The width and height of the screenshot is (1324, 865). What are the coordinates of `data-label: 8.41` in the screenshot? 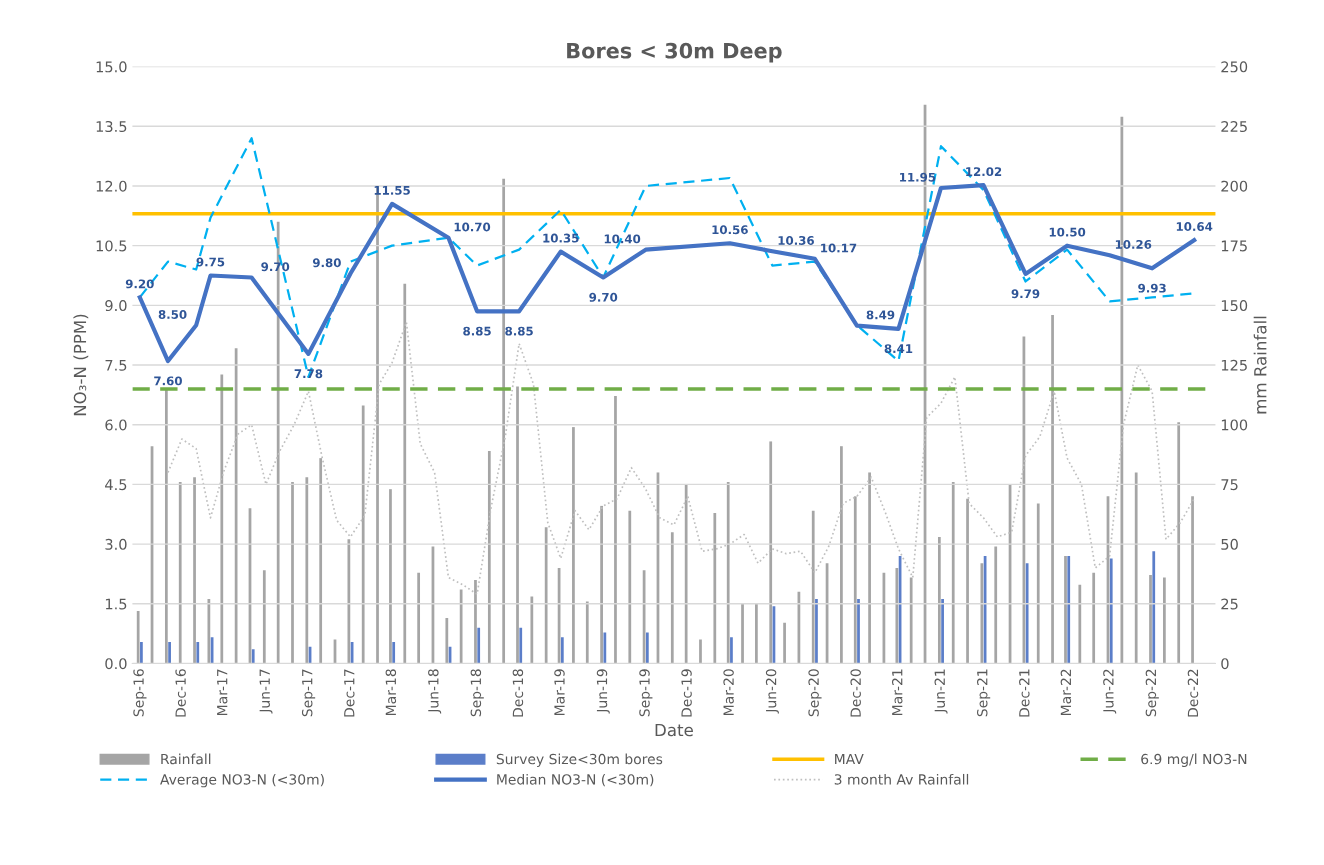 It's located at (898, 349).